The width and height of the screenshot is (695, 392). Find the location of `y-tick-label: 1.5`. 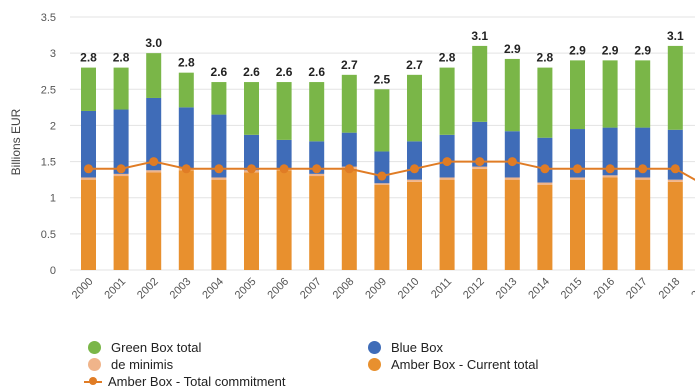

y-tick-label: 1.5 is located at coordinates (48, 163).